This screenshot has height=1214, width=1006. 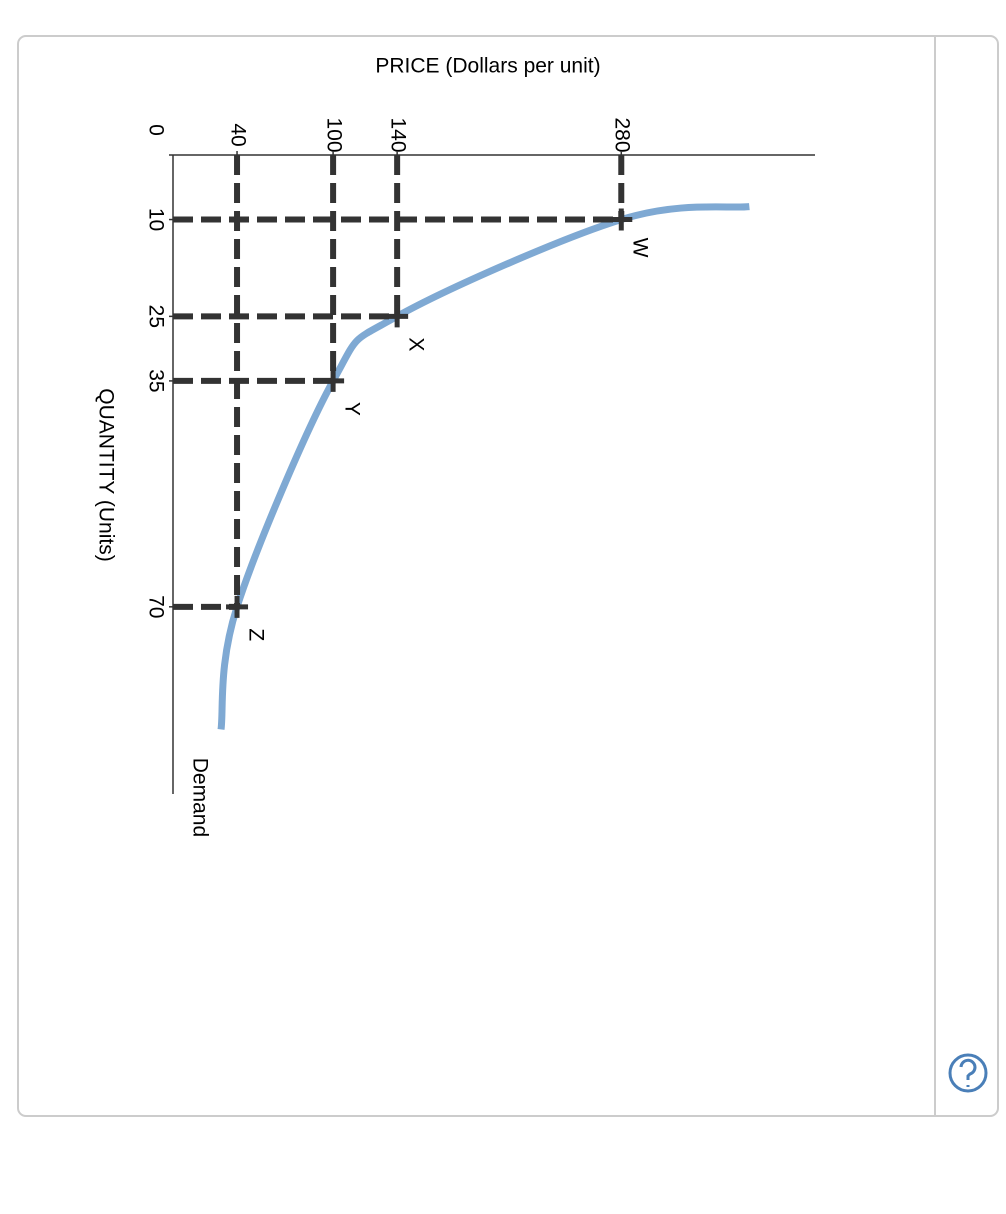 What do you see at coordinates (640, 248) in the screenshot?
I see `point-label: W` at bounding box center [640, 248].